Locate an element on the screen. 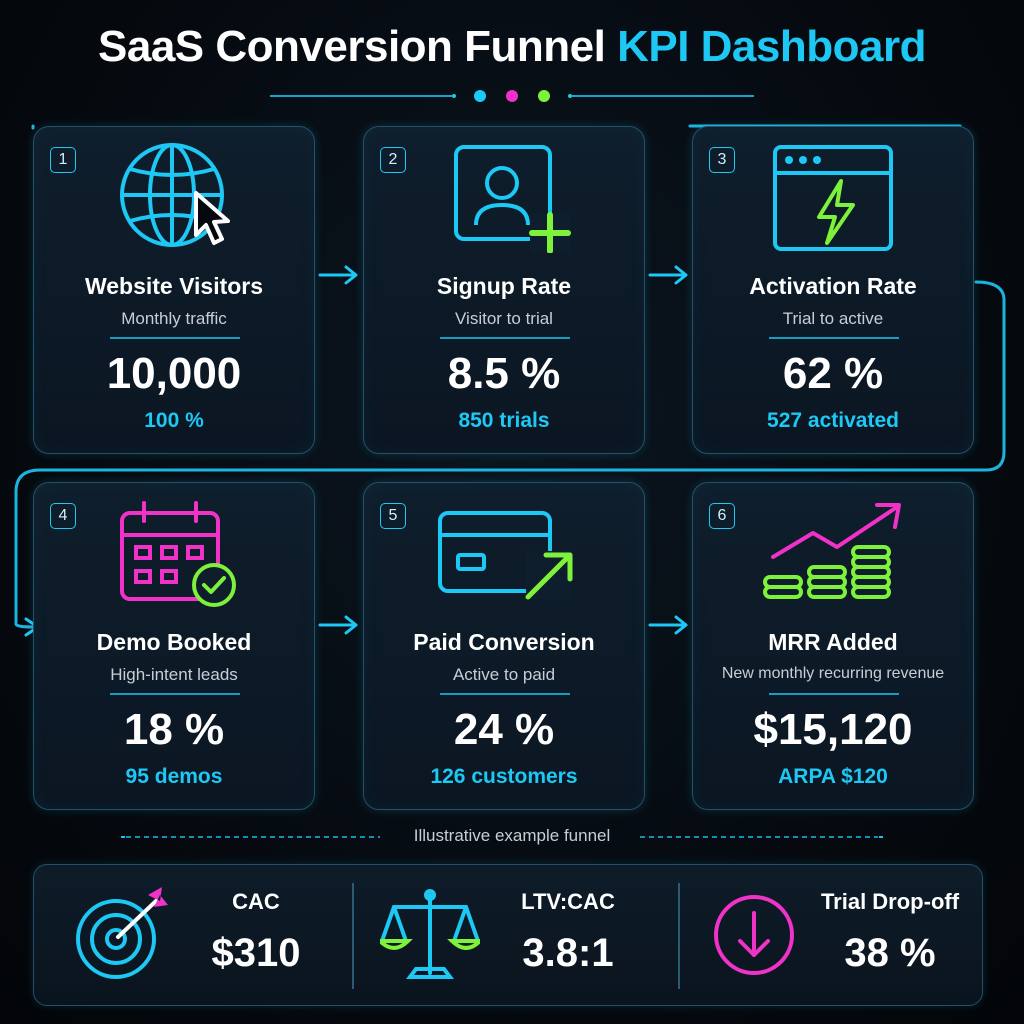 The width and height of the screenshot is (1024, 1024). page-title: SaaS Conversion Funnel KPI Dashboard is located at coordinates (512, 47).